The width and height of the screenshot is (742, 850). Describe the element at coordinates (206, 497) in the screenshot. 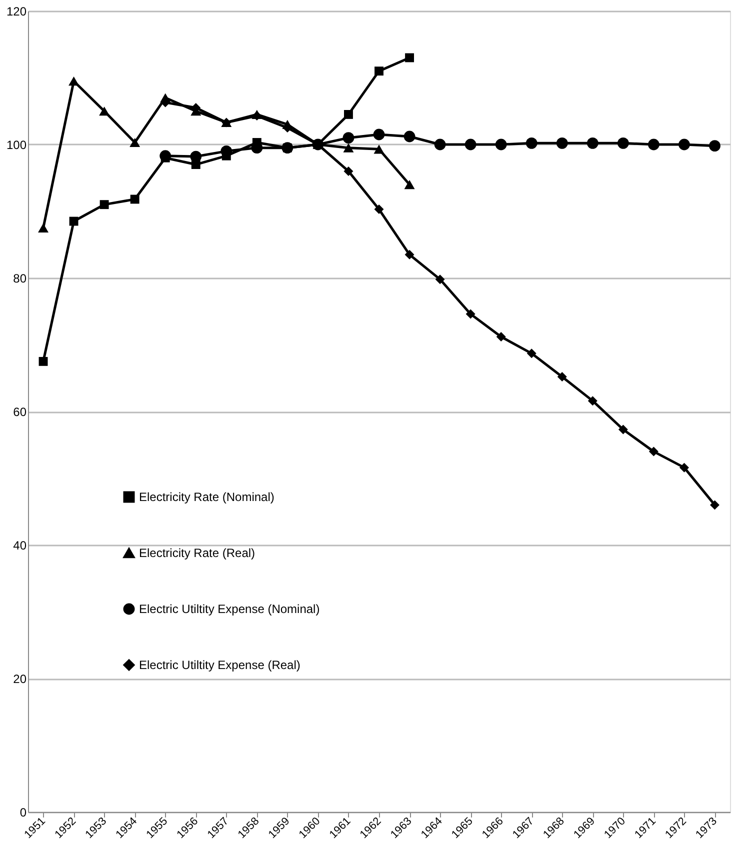

I see `legend-label: Electricity Rate (Nominal)` at that location.